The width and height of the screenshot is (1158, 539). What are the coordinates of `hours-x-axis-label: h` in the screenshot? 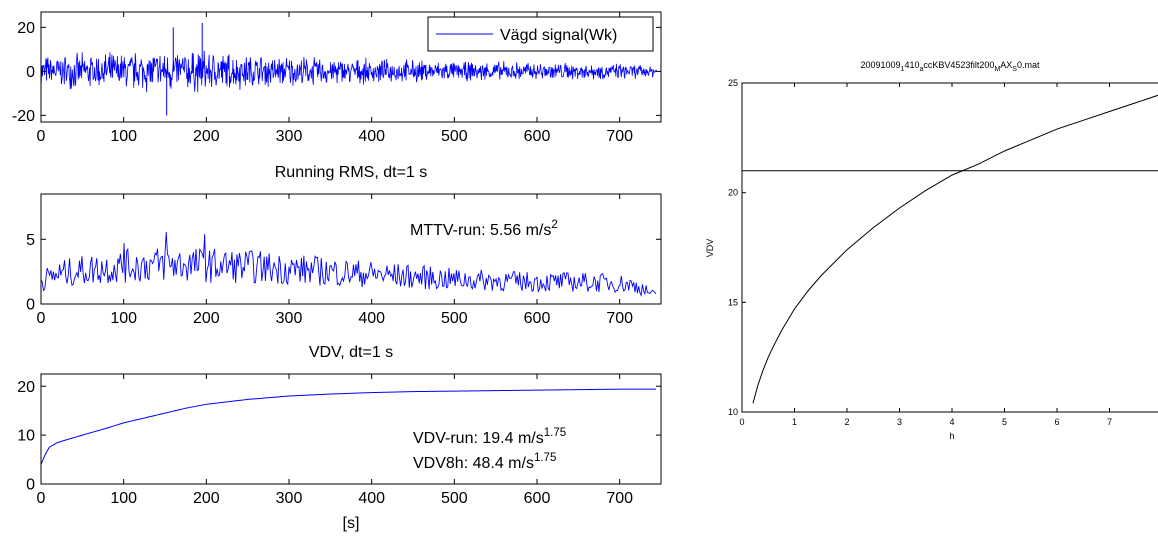 It's located at (951, 436).